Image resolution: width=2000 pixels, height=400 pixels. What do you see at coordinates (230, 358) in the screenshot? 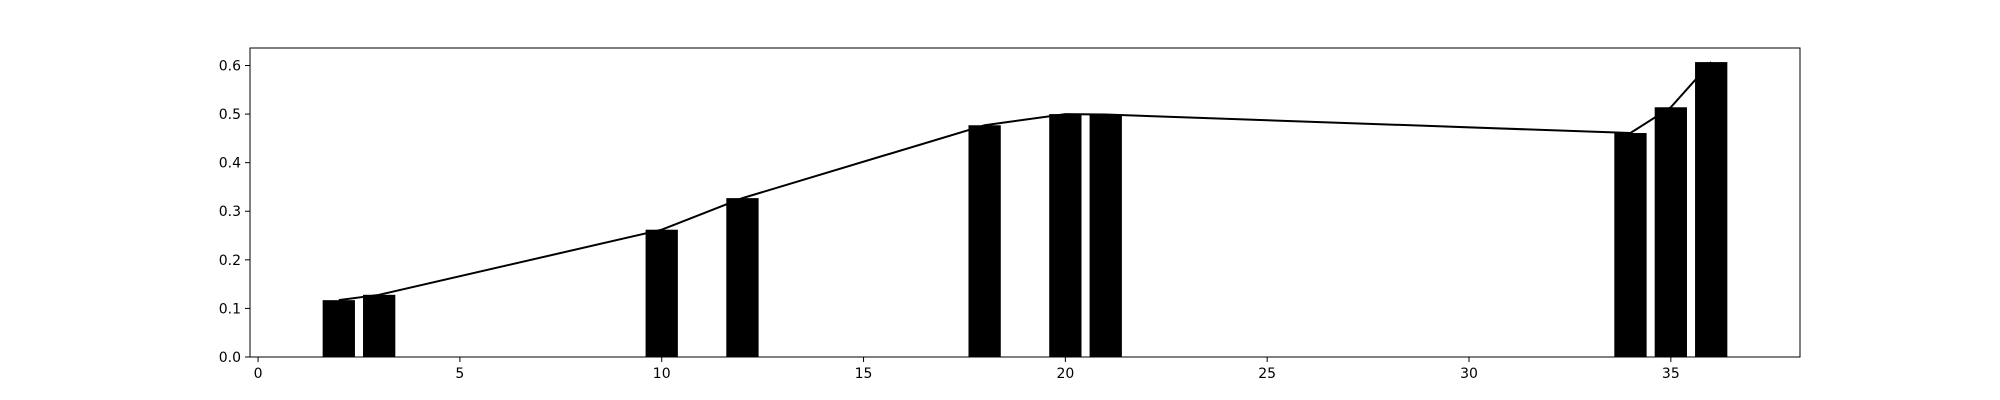
I see `y-tick-label: 0.0` at bounding box center [230, 358].